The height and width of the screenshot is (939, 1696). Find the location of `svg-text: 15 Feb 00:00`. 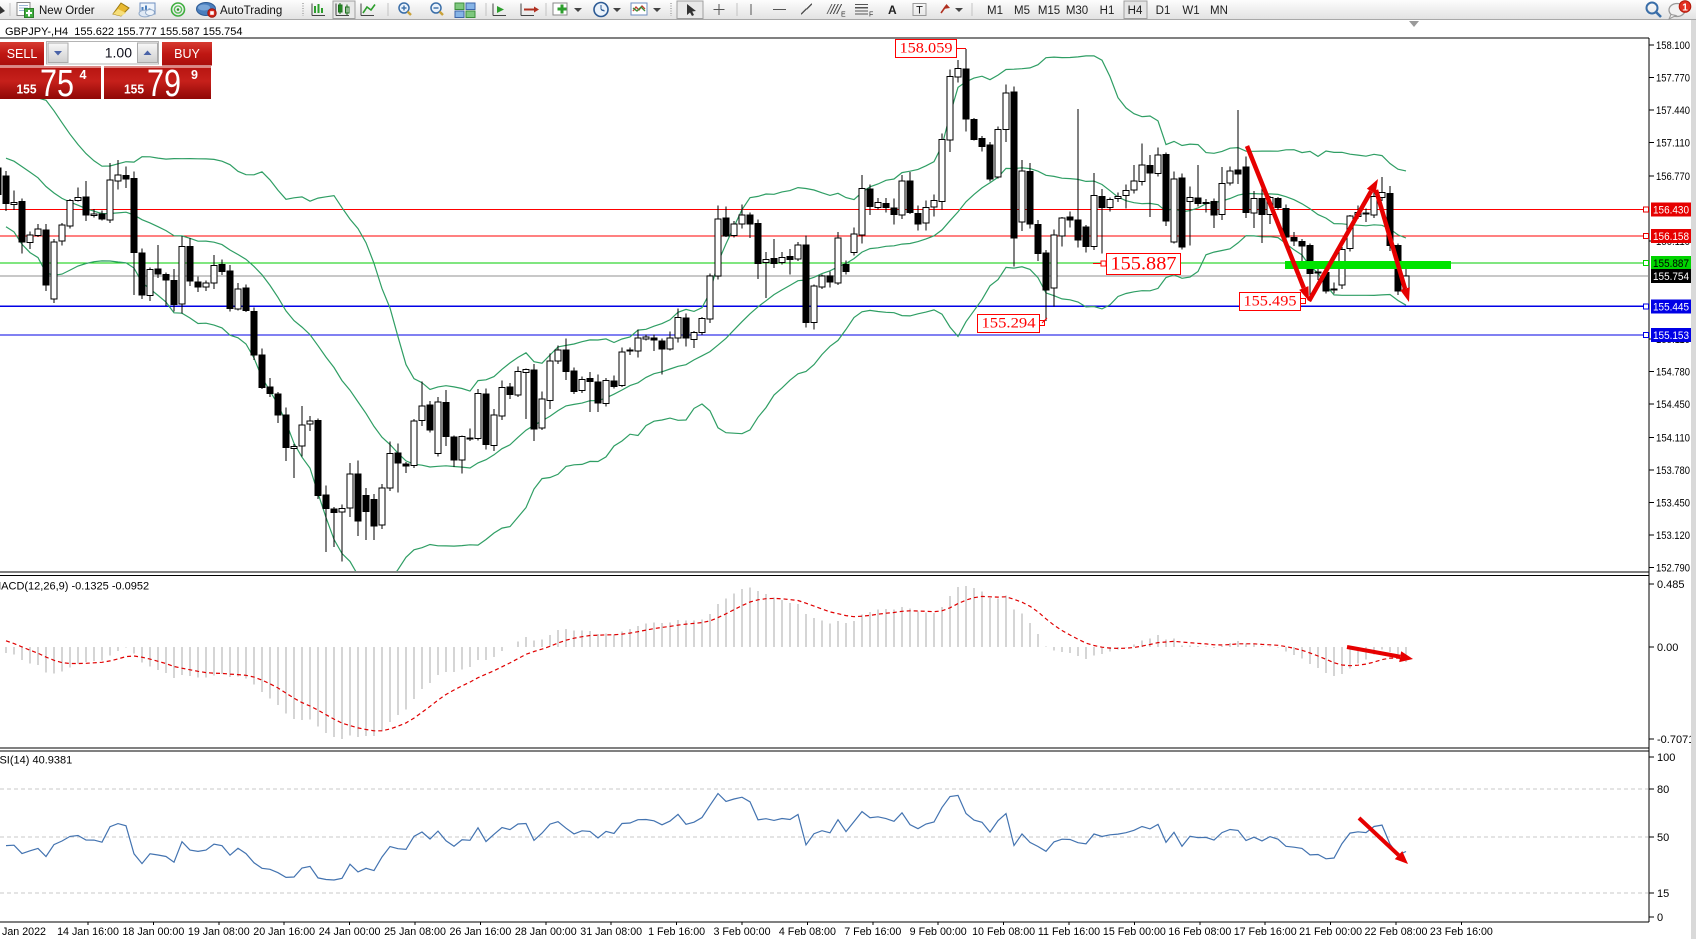

svg-text: 15 Feb 00:00 is located at coordinates (1134, 932).